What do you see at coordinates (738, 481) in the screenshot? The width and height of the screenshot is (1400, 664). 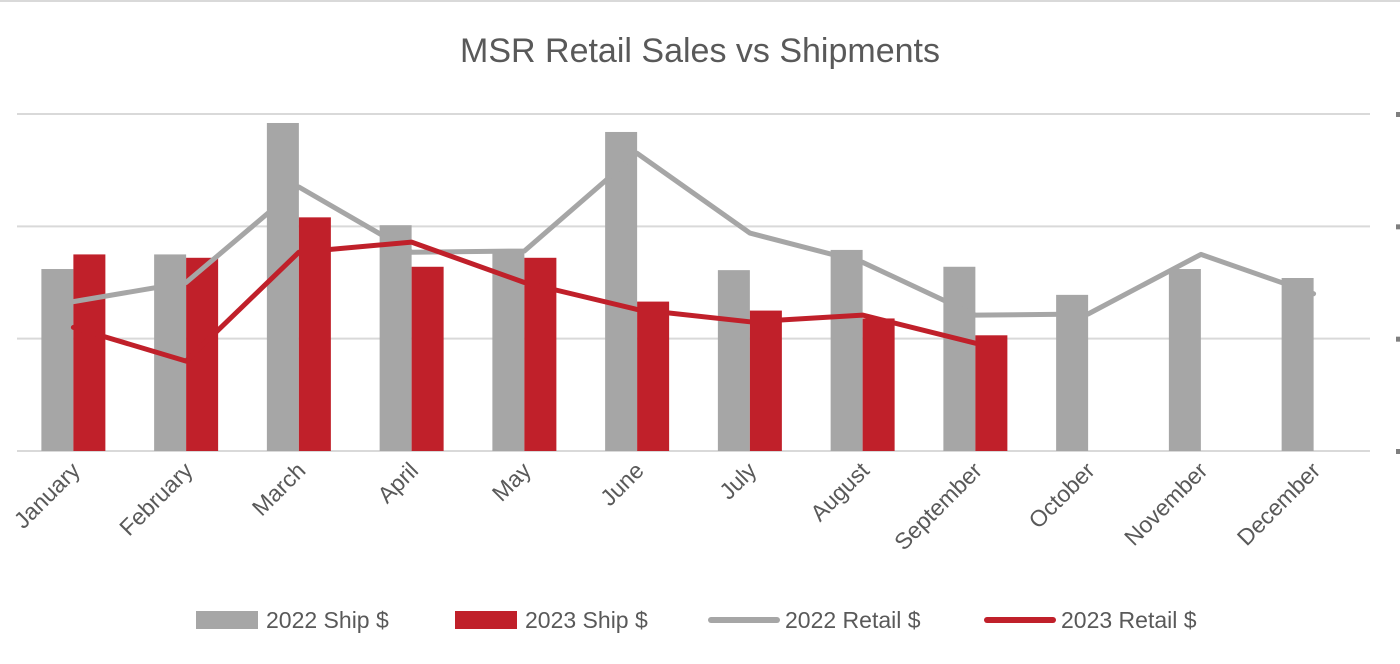 I see `x-tick-label-july: July` at bounding box center [738, 481].